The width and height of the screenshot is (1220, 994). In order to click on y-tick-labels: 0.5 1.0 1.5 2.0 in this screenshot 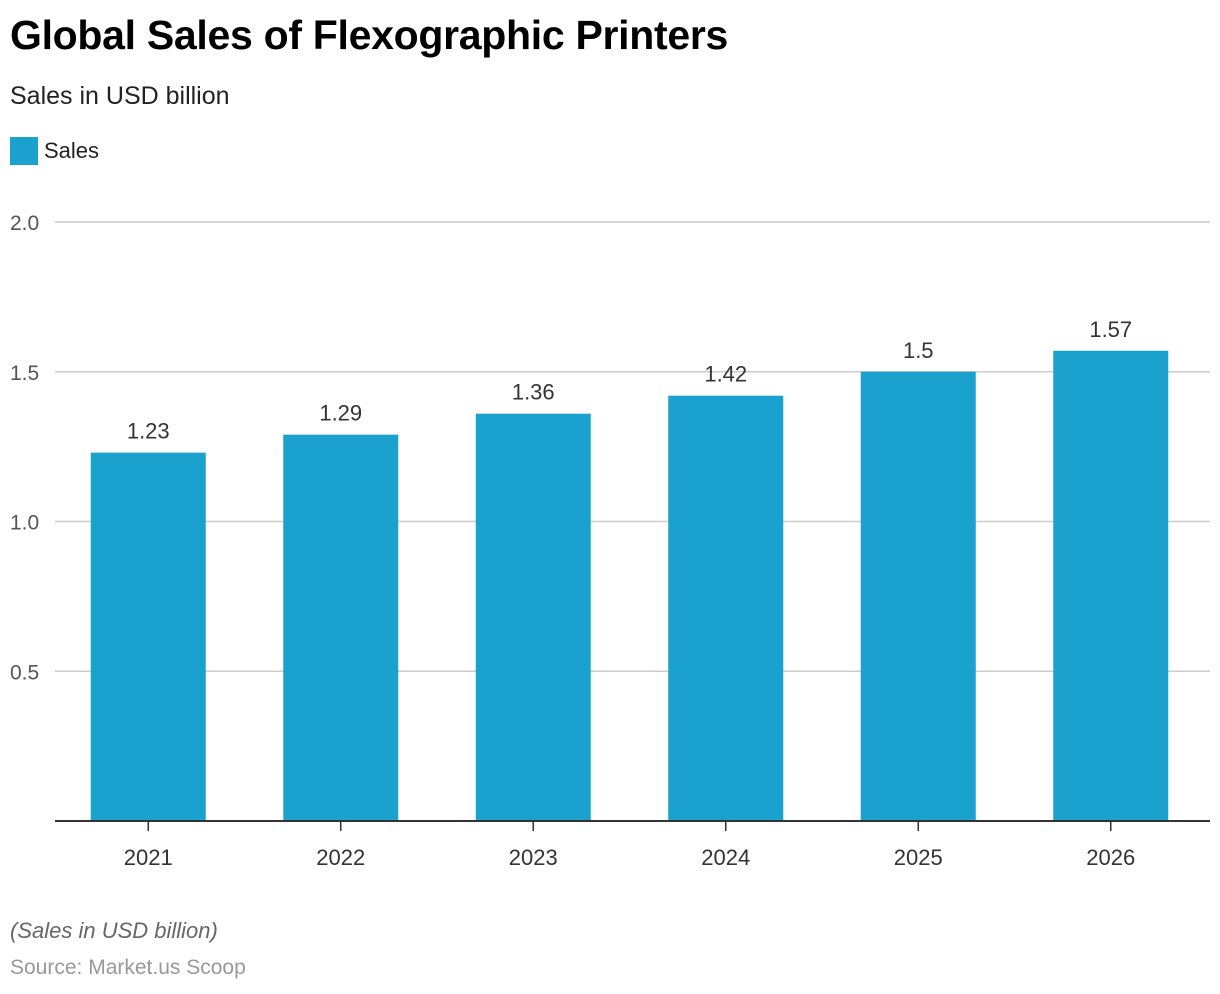, I will do `click(24, 448)`.